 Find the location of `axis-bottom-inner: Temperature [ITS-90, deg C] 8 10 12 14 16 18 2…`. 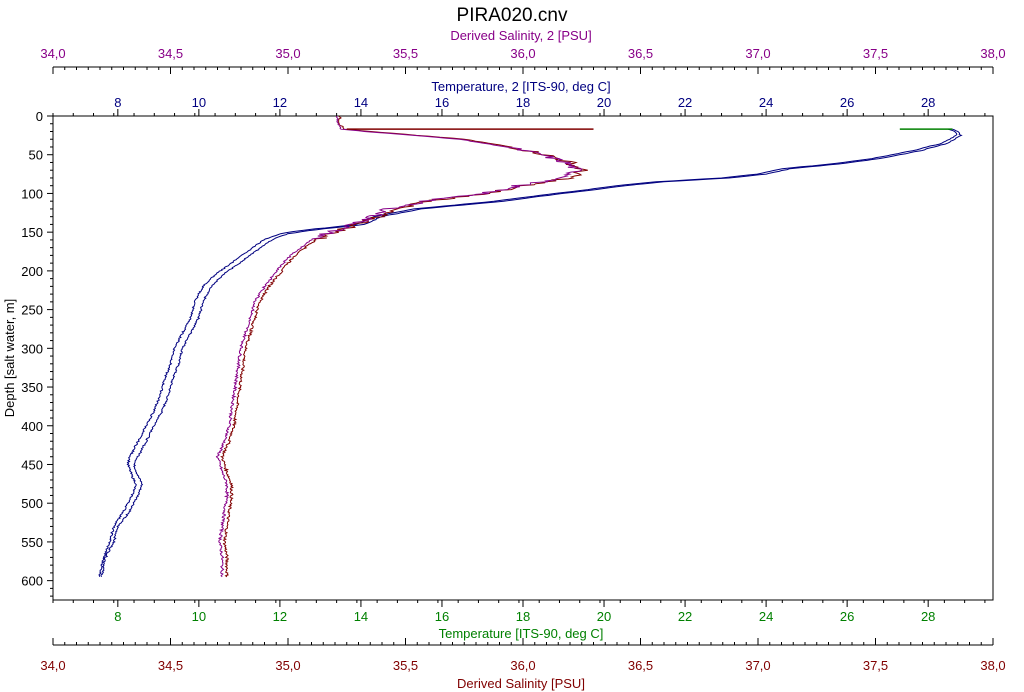

axis-bottom-inner: Temperature [ITS-90, deg C] 8 10 12 14 16 18 2… is located at coordinates (519, 620).